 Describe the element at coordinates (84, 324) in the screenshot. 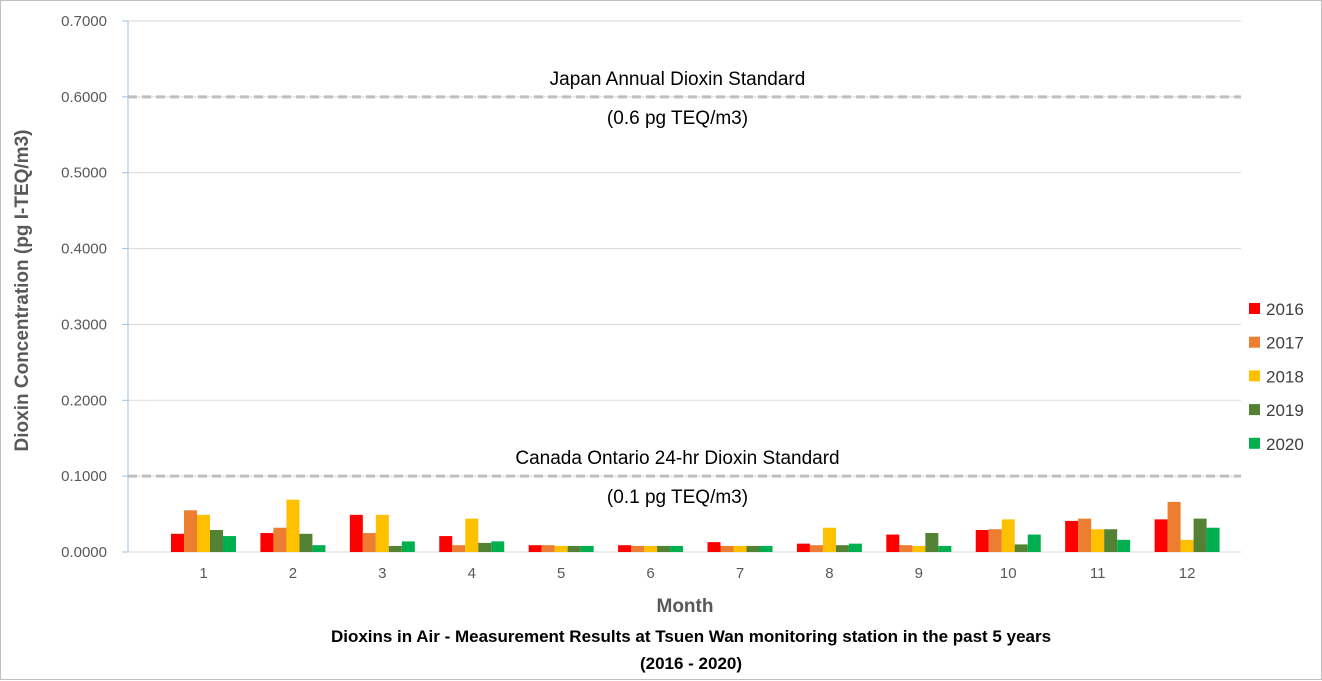

I see `y-tick-label: 0.3000` at that location.